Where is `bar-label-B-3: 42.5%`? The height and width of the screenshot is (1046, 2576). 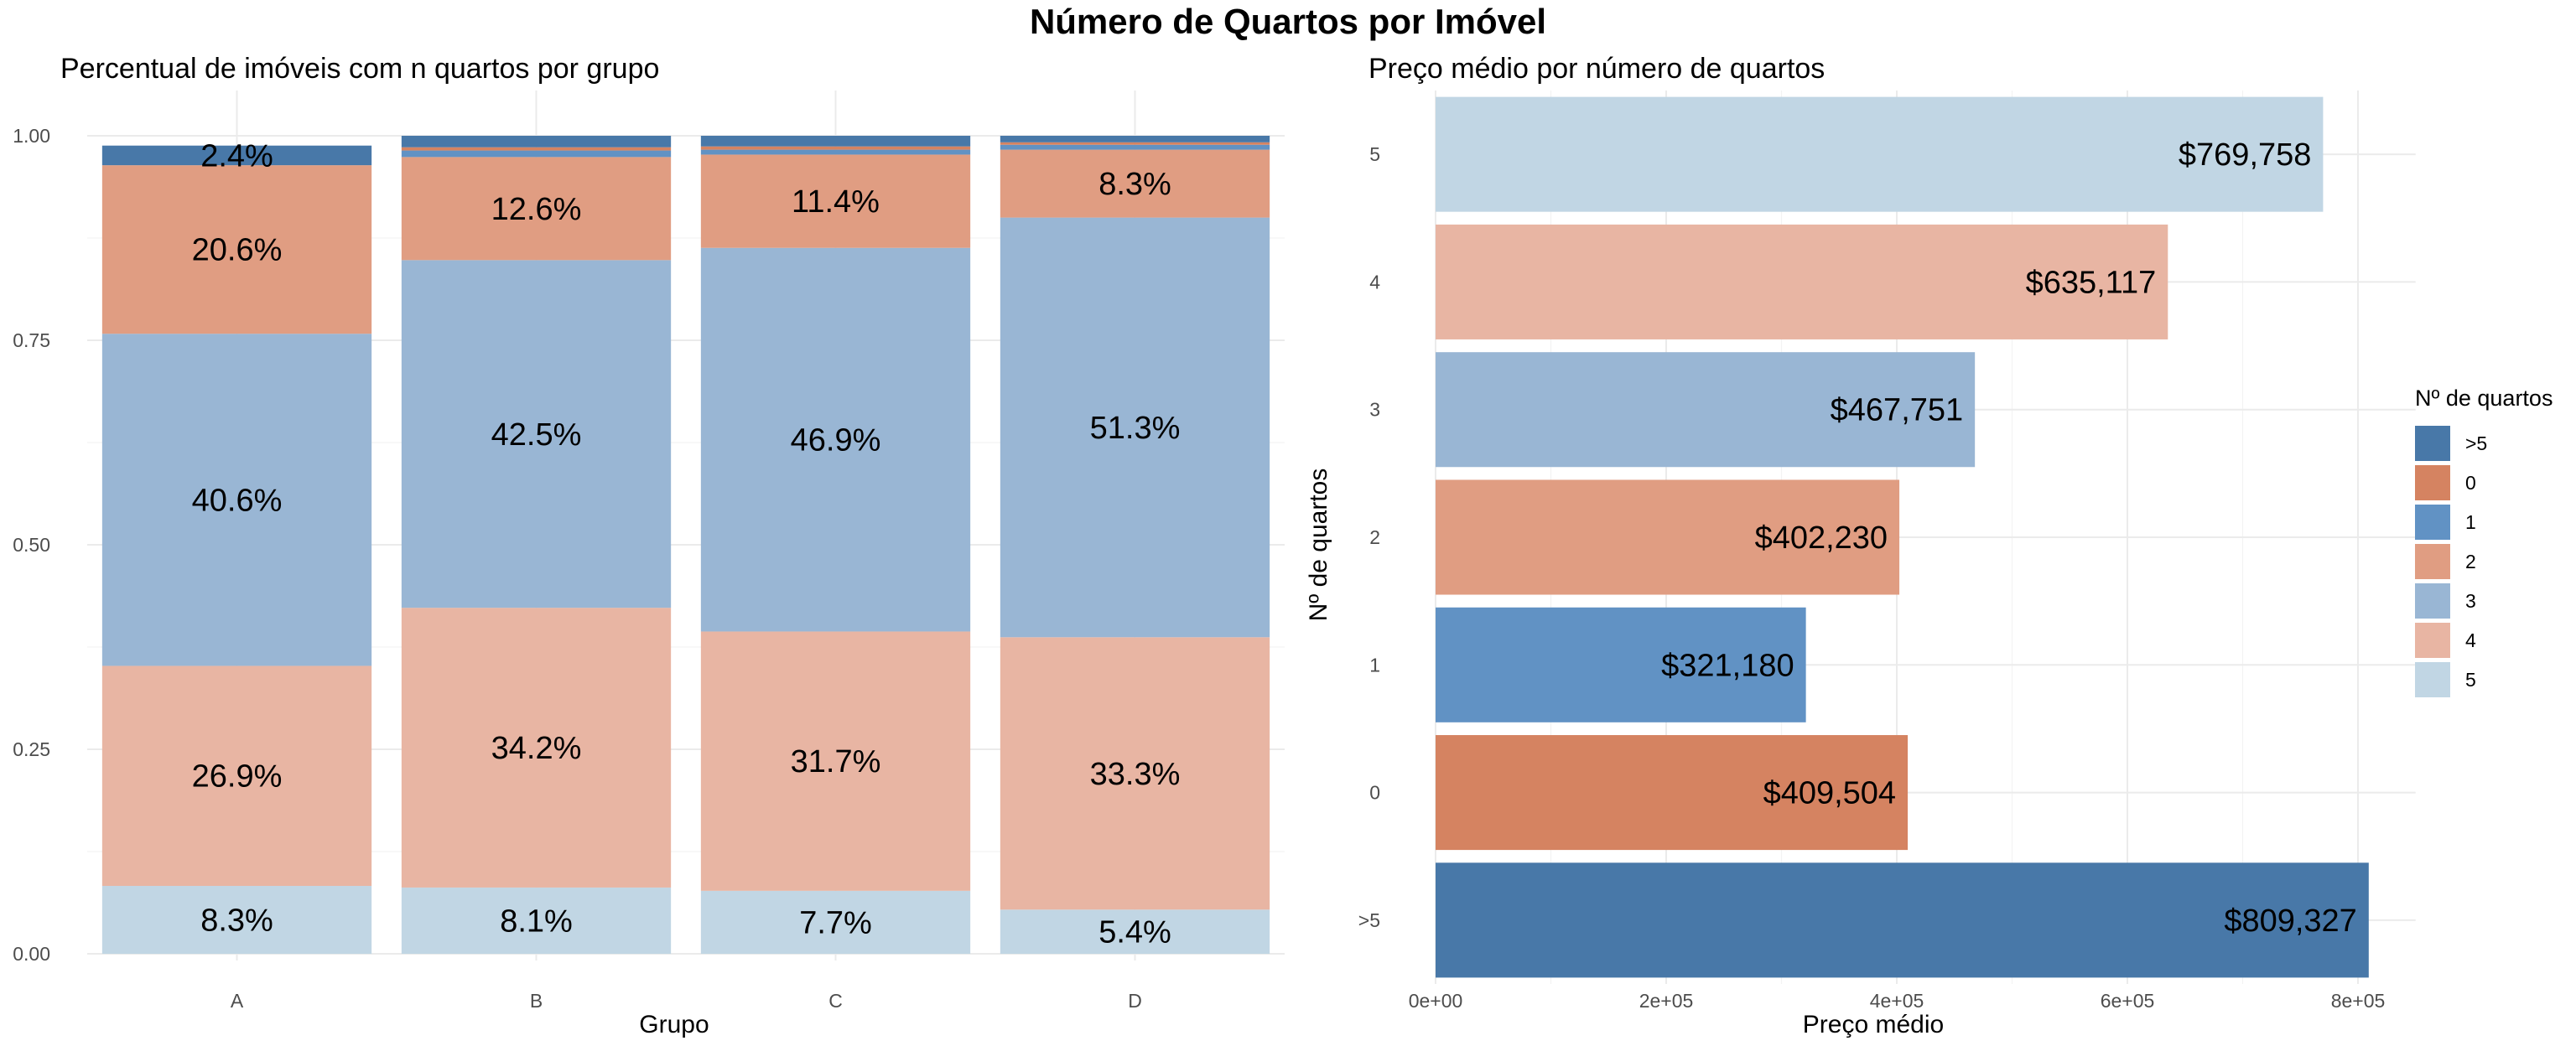 bar-label-B-3: 42.5% is located at coordinates (536, 435).